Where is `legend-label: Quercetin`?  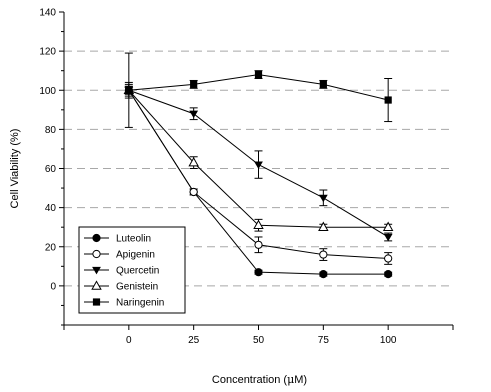 legend-label: Quercetin is located at coordinates (137, 271).